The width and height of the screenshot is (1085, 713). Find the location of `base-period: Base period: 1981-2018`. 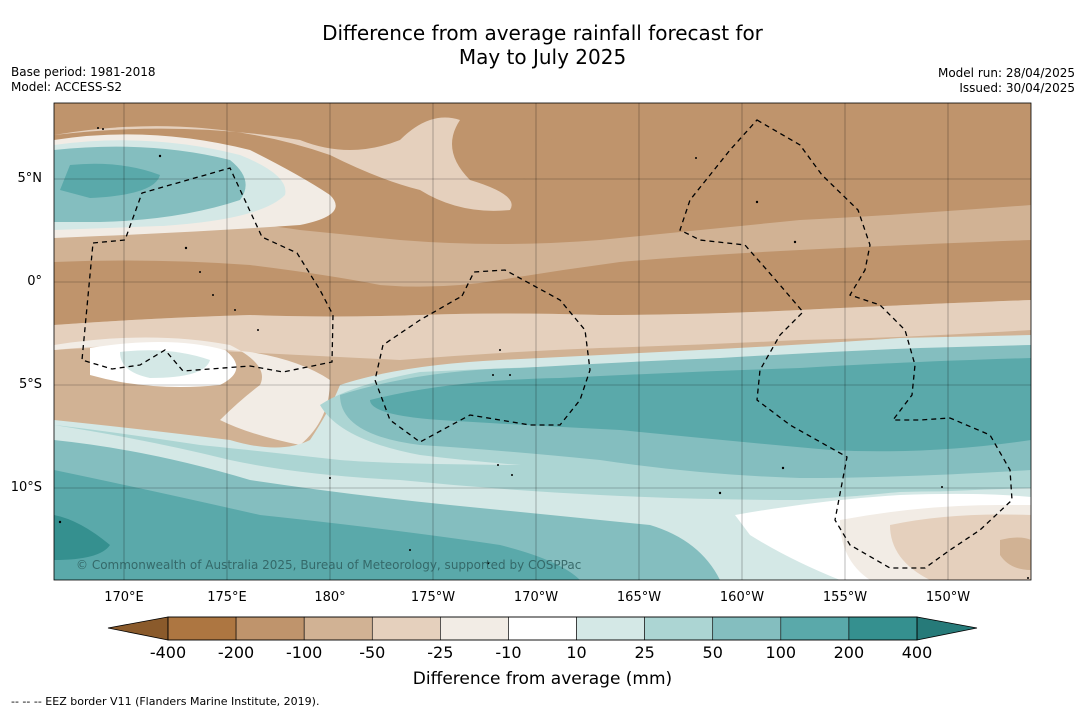

base-period: Base period: 1981-2018 is located at coordinates (83, 72).